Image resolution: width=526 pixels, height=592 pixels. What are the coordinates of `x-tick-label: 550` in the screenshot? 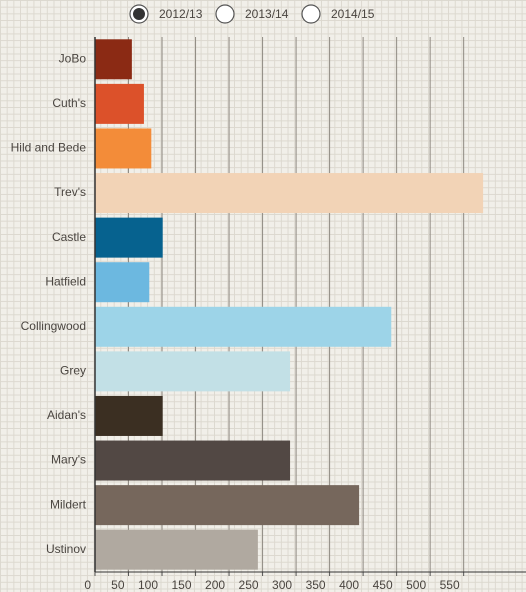 It's located at (450, 585).